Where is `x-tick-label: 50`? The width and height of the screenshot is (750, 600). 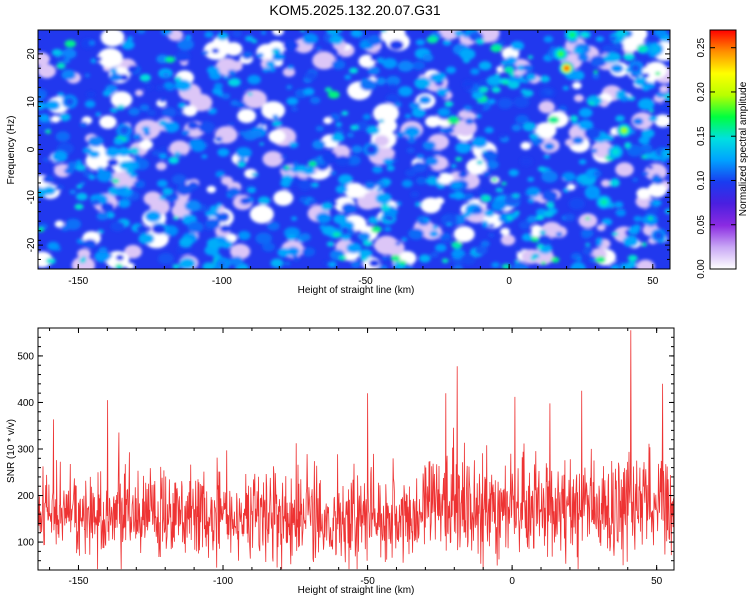
x-tick-label: 50 is located at coordinates (653, 281).